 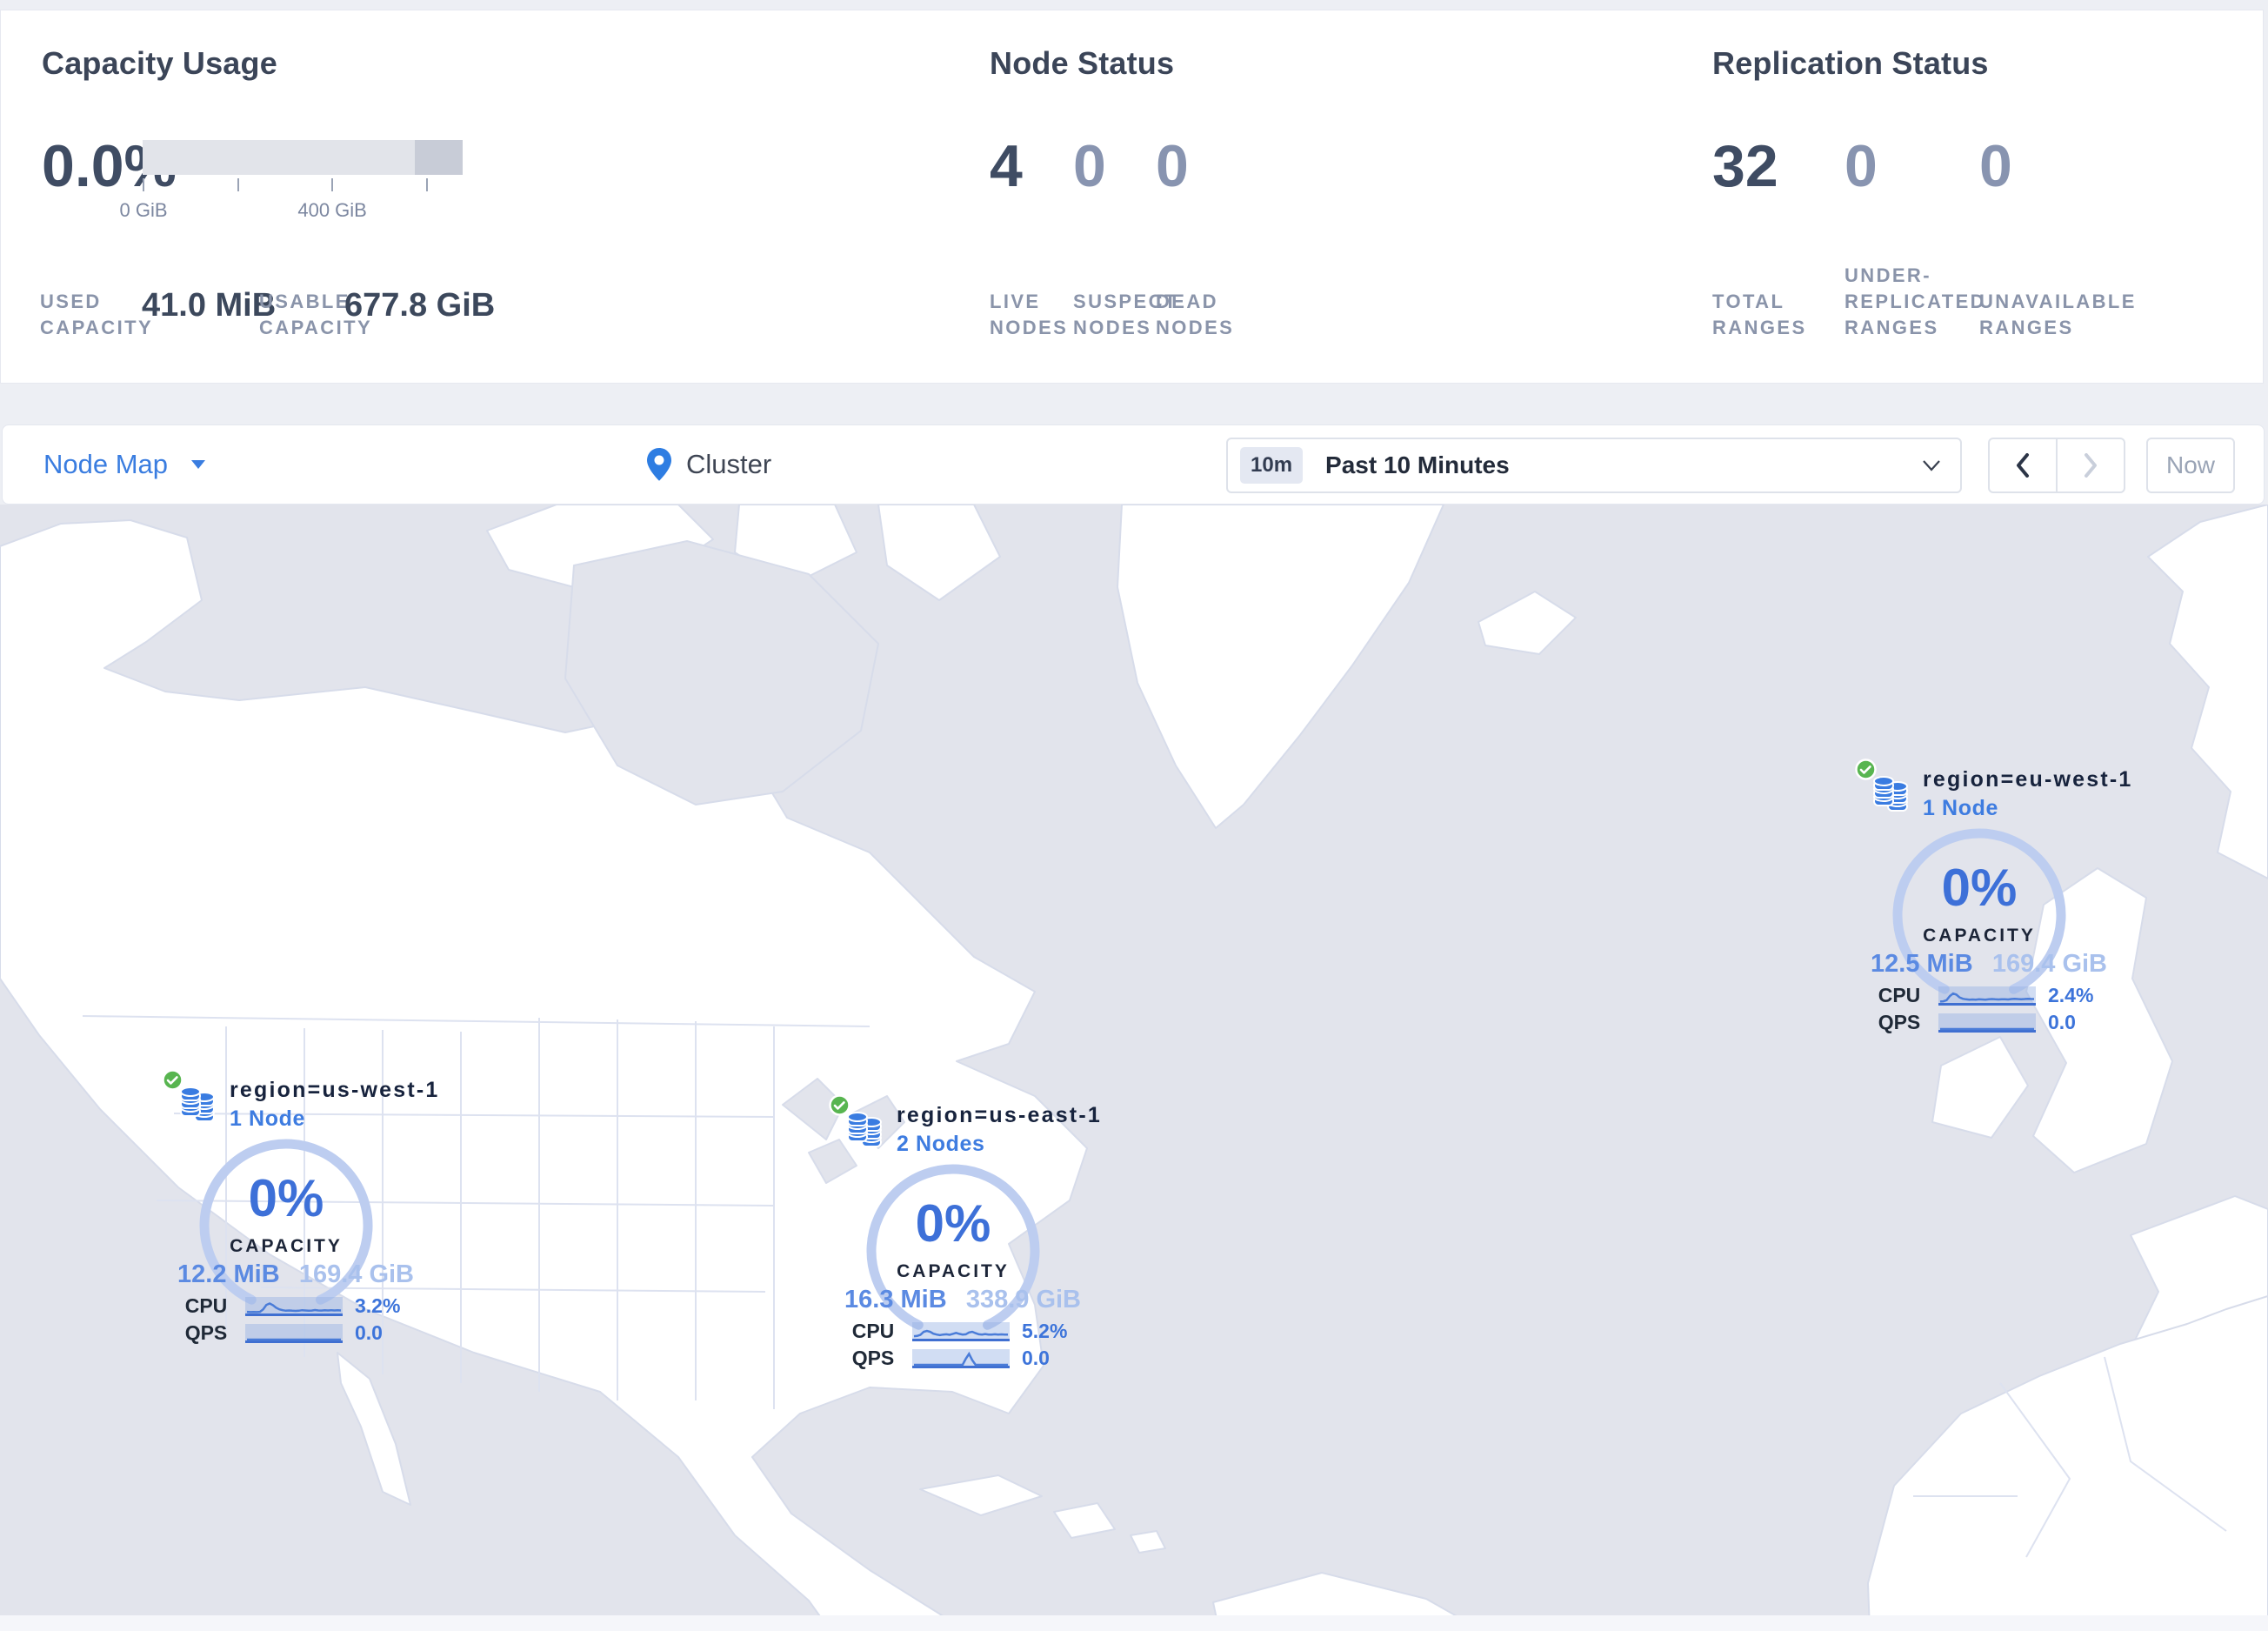 I want to click on region-usable-capacity: 338.9 GiB, so click(x=1023, y=1299).